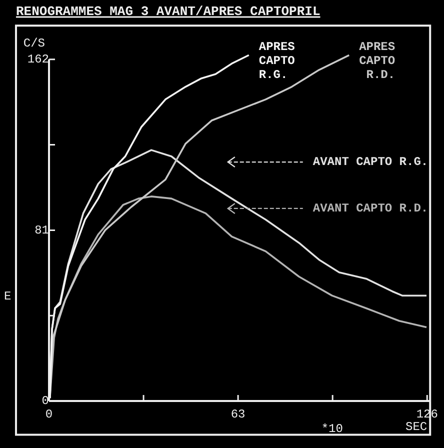  What do you see at coordinates (46, 401) in the screenshot?
I see `y-tick-label: 0` at bounding box center [46, 401].